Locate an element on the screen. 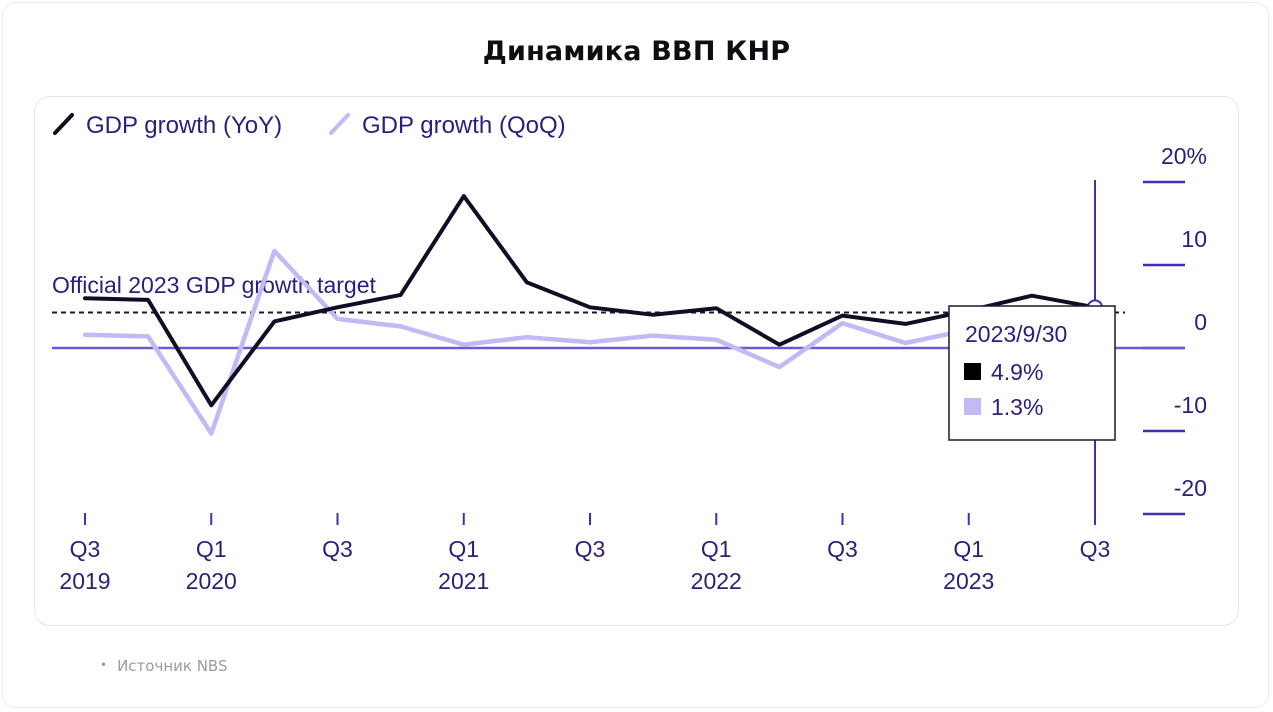 Image resolution: width=1273 pixels, height=712 pixels. tooltip-date: 2023/9/30 is located at coordinates (1016, 334).